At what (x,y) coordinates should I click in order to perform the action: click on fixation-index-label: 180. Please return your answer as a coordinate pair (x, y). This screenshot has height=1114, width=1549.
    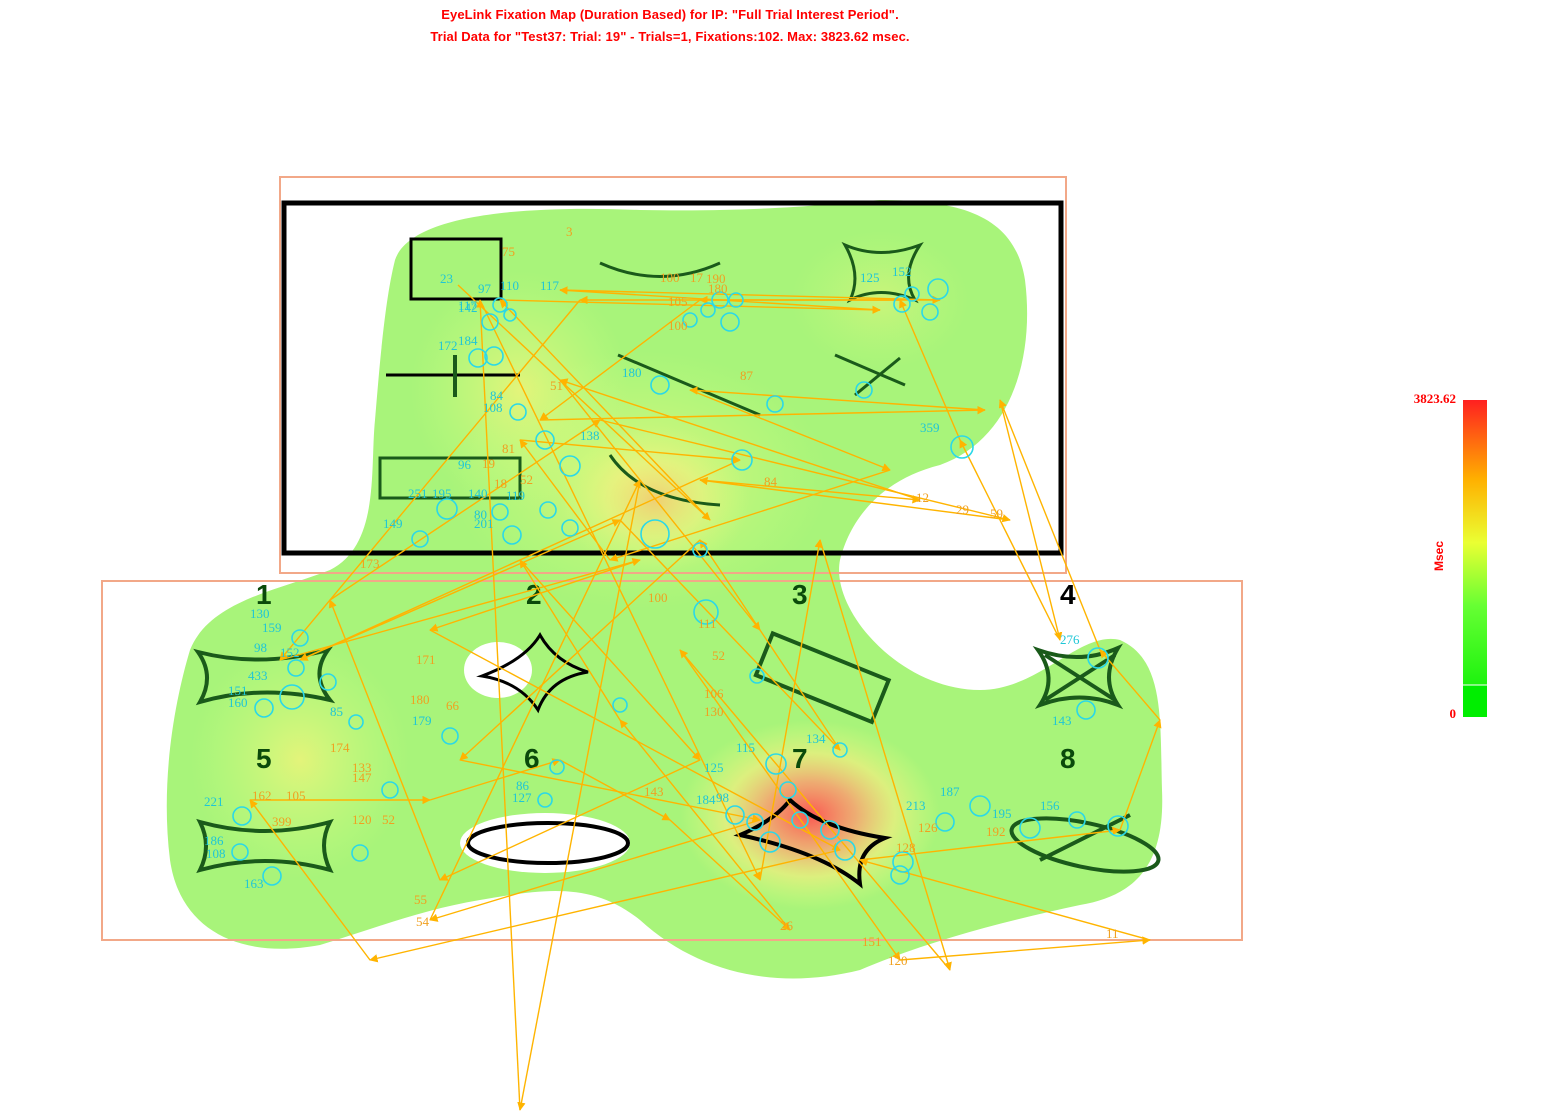
    Looking at the image, I should click on (718, 288).